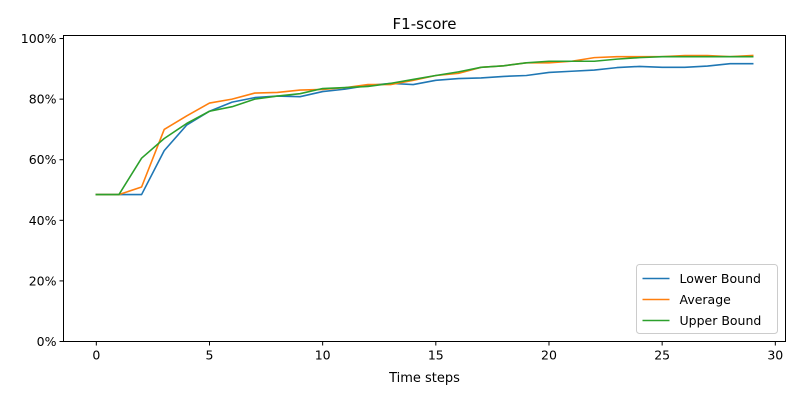  I want to click on x-tick-label: 20, so click(549, 355).